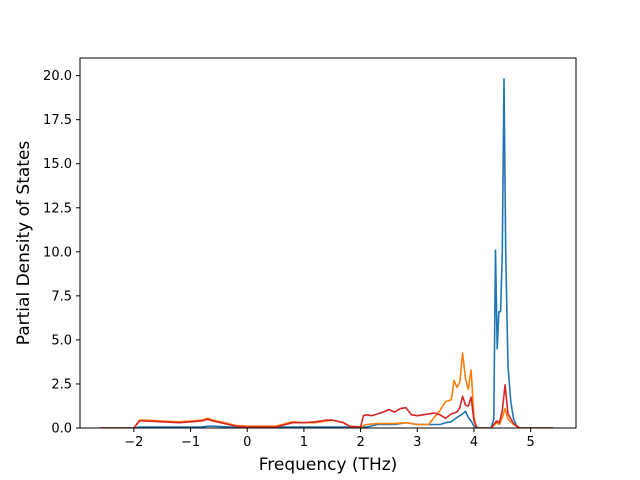  What do you see at coordinates (474, 442) in the screenshot?
I see `x-tick-label: 4` at bounding box center [474, 442].